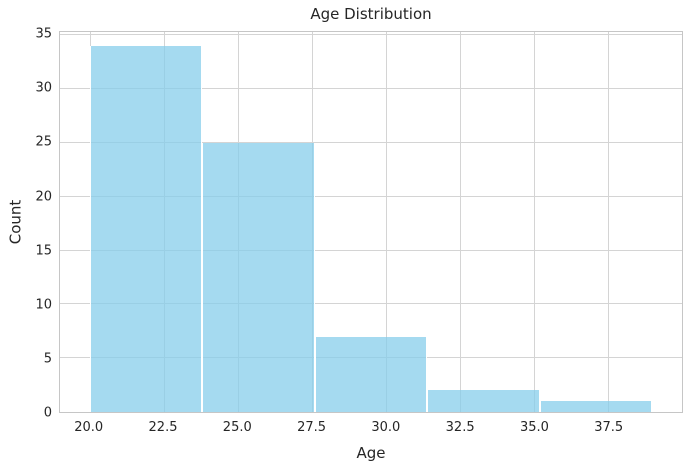  Describe the element at coordinates (460, 427) in the screenshot. I see `x-tick-label: 32.5` at that location.